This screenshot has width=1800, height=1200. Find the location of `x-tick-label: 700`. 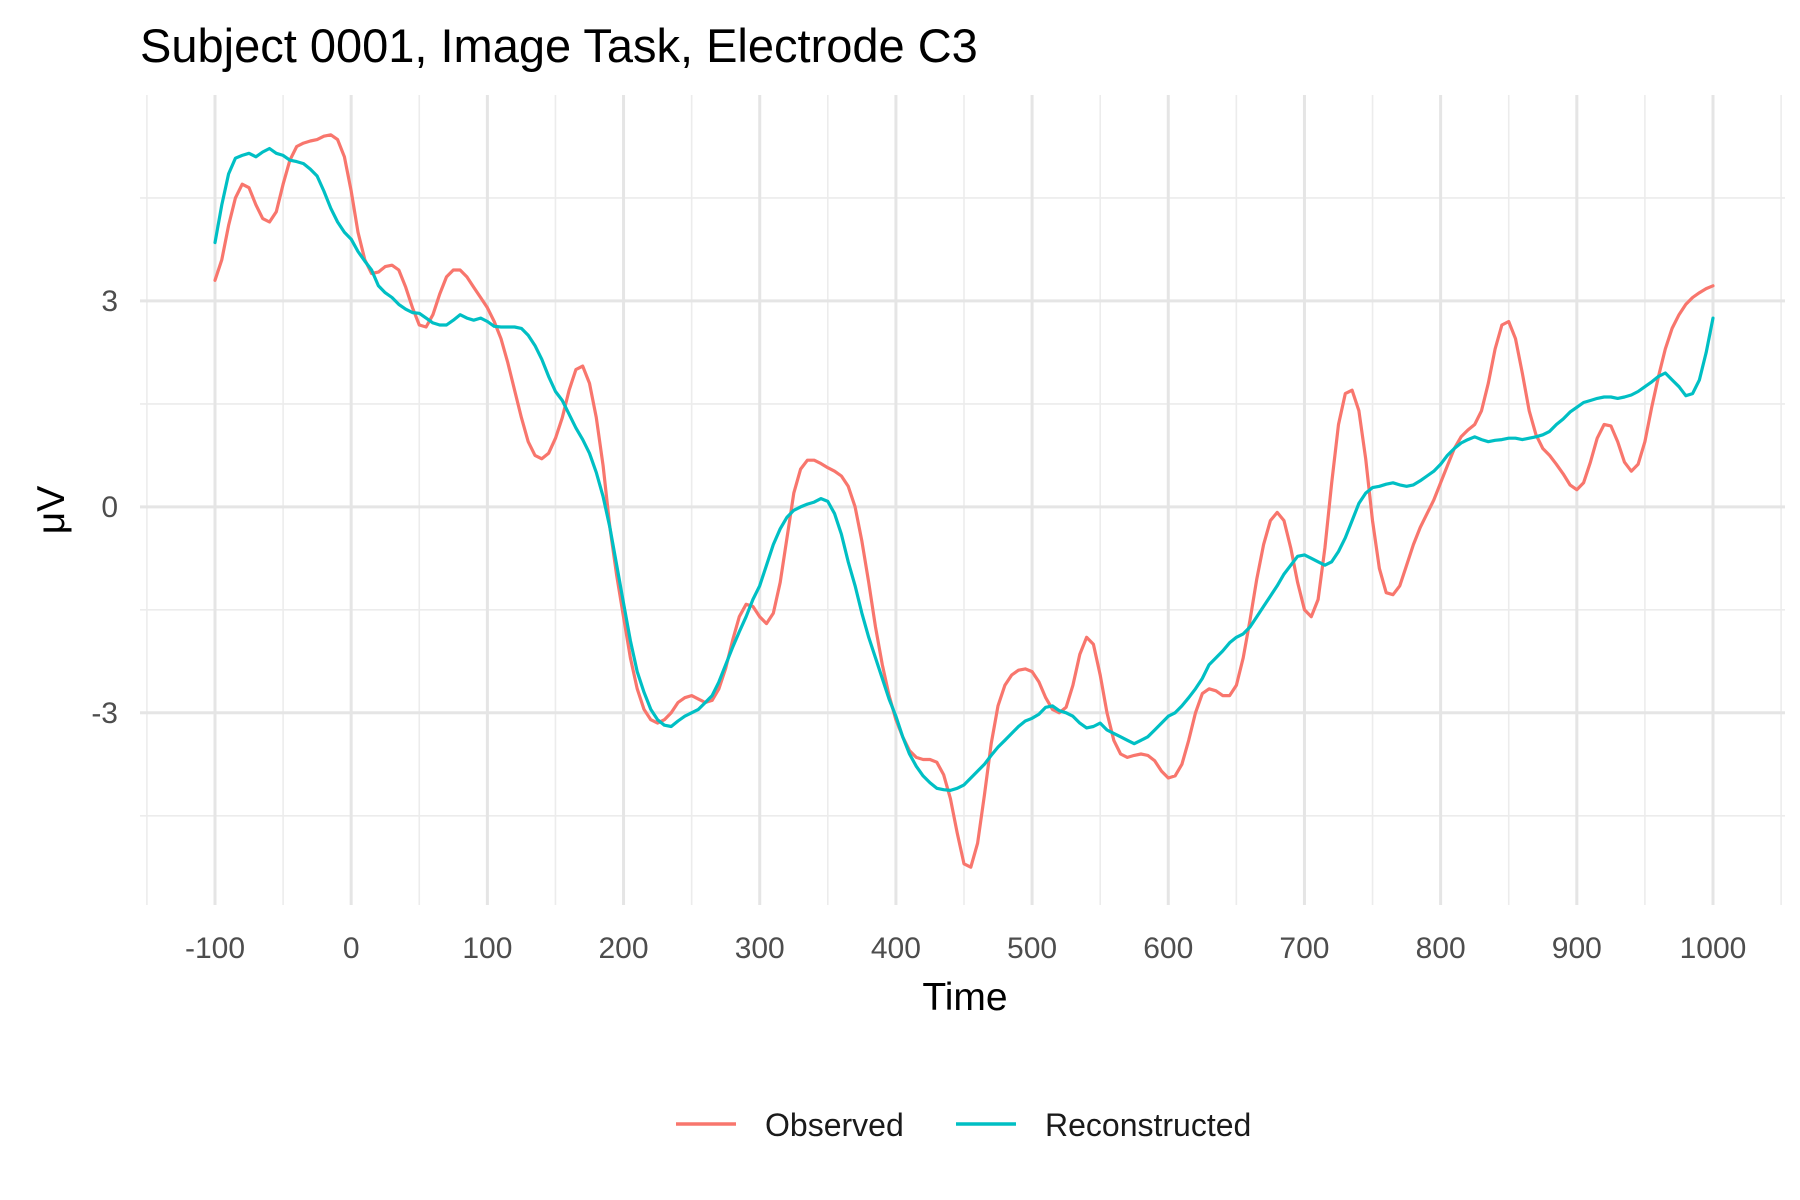

x-tick-label: 700 is located at coordinates (1304, 948).